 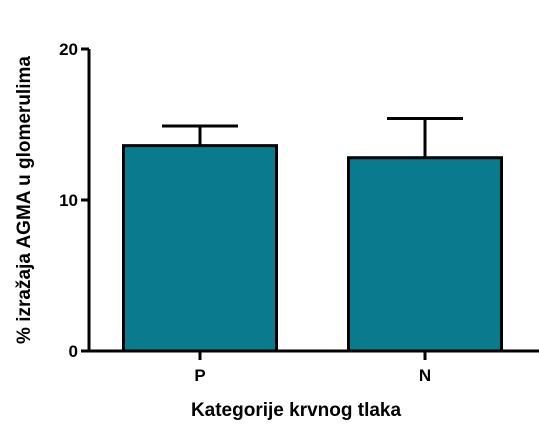 What do you see at coordinates (199, 375) in the screenshot?
I see `x-tick-label-p: P` at bounding box center [199, 375].